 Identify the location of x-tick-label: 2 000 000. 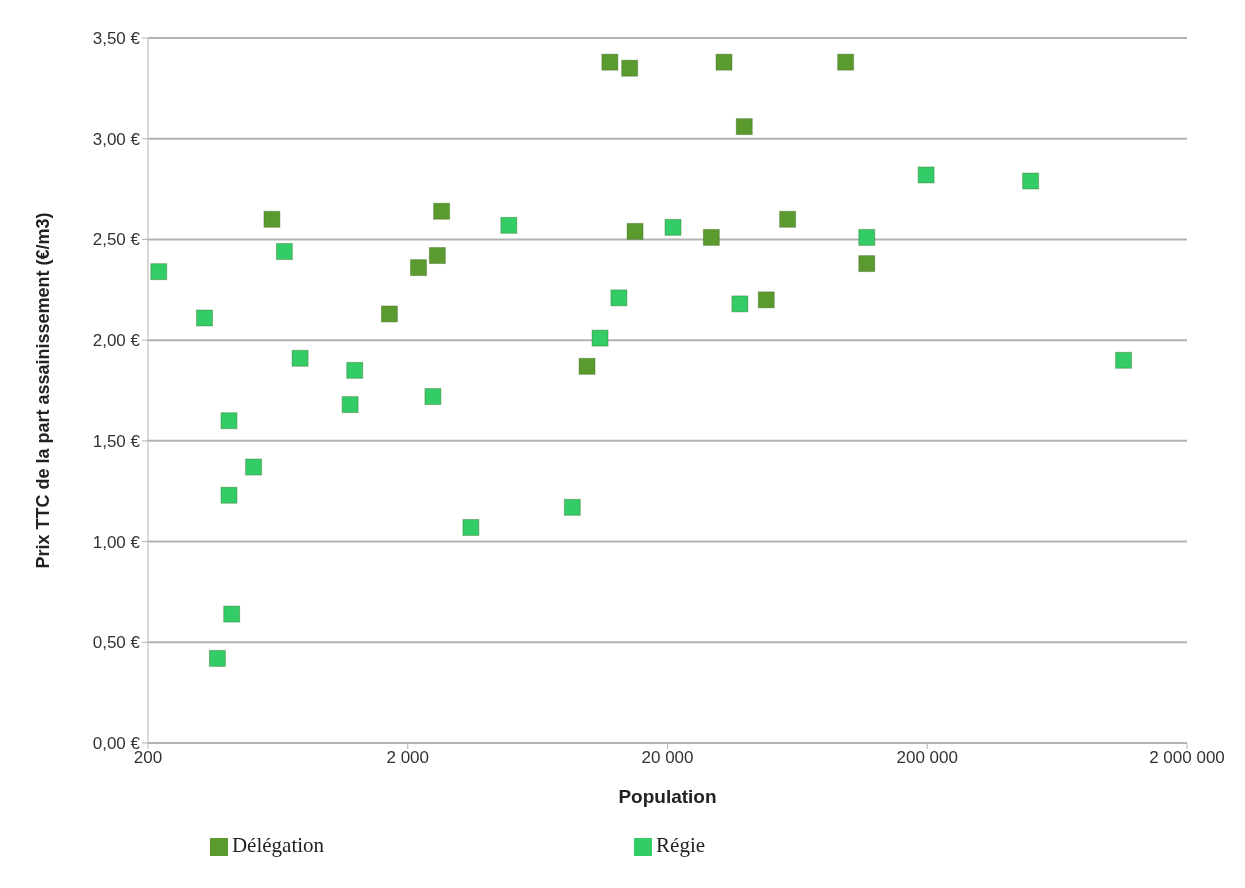
(1187, 758).